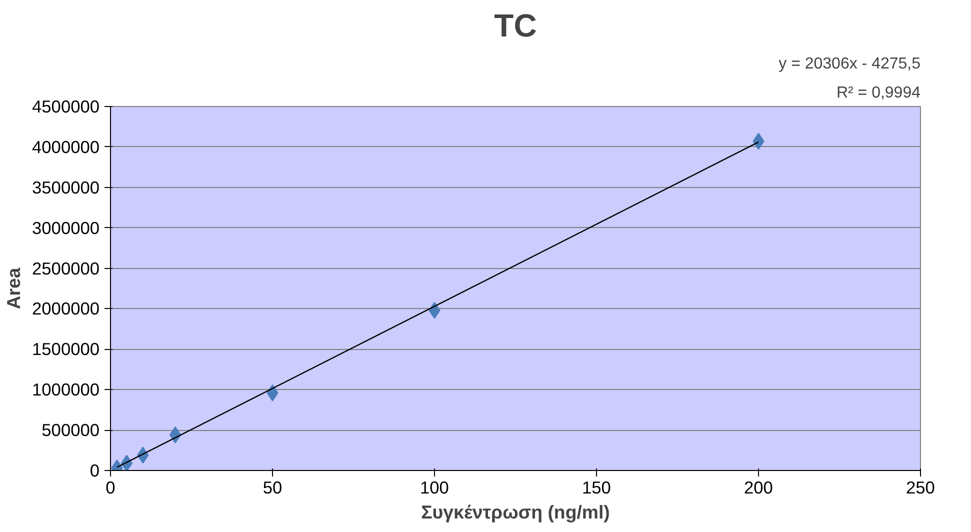 The width and height of the screenshot is (971, 532). Describe the element at coordinates (920, 488) in the screenshot. I see `x-tick-label: 250` at that location.